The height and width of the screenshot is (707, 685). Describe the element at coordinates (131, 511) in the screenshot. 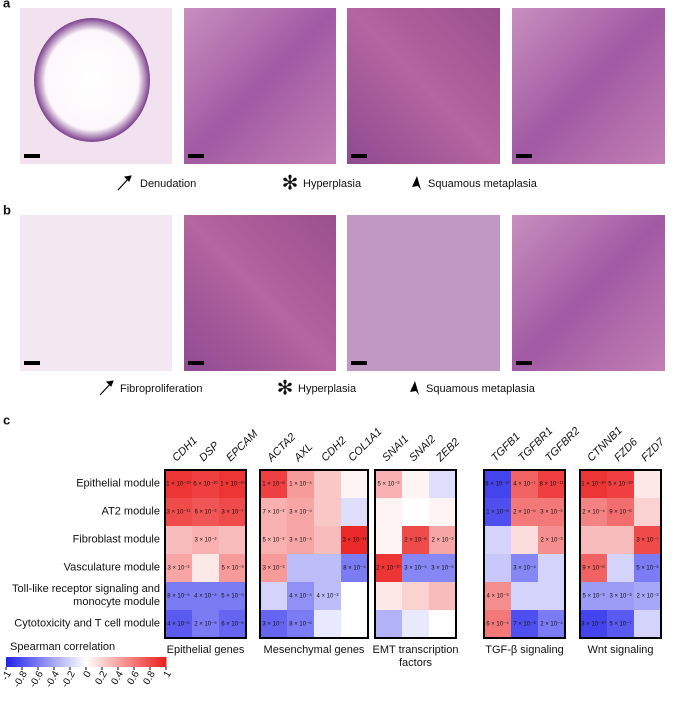

I see `row-label: AT2 module` at that location.